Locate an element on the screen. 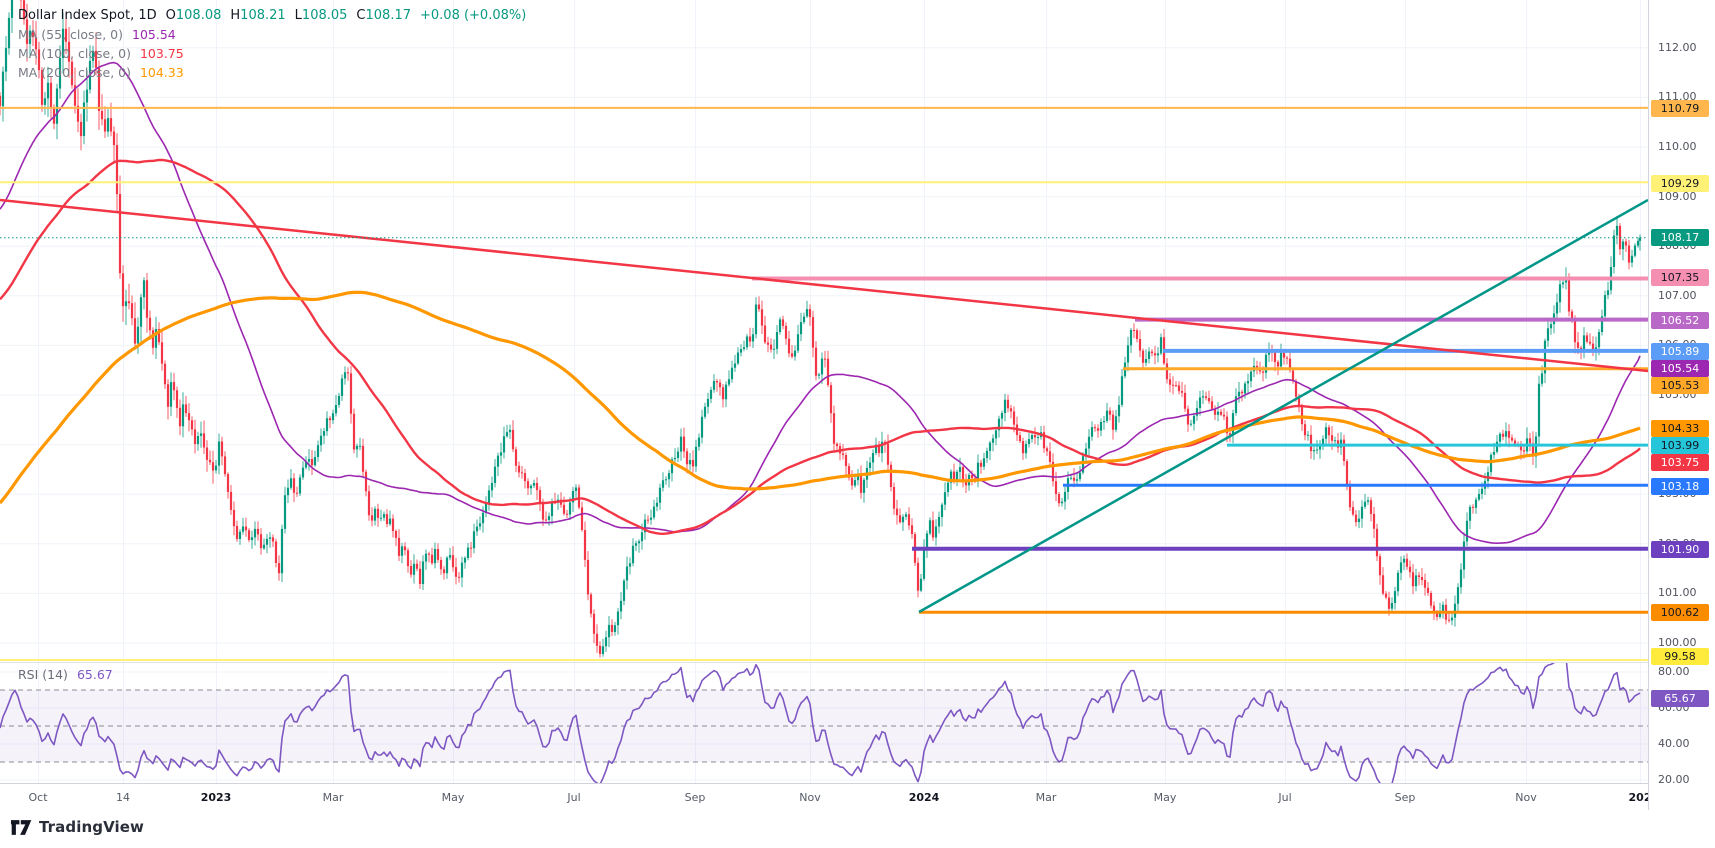 This screenshot has width=1715, height=848. ma100-value: 103.75 is located at coordinates (161, 53).